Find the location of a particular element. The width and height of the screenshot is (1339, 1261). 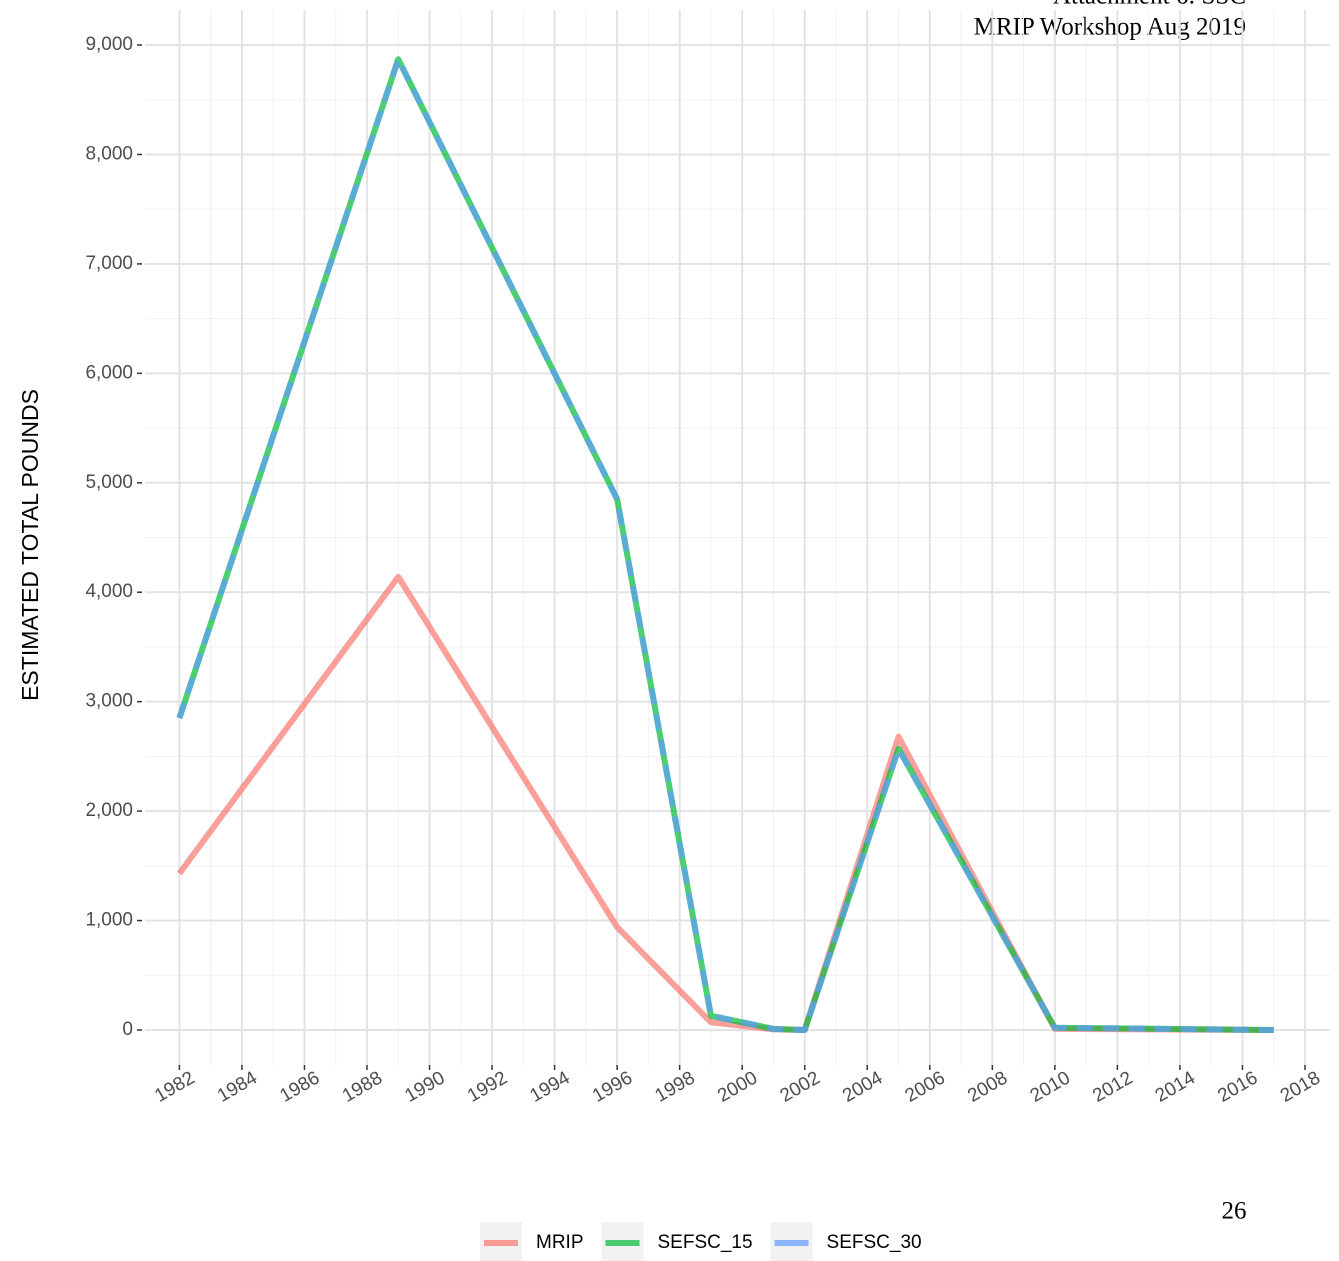

y-tick-label: 9,000 is located at coordinates (109, 44).